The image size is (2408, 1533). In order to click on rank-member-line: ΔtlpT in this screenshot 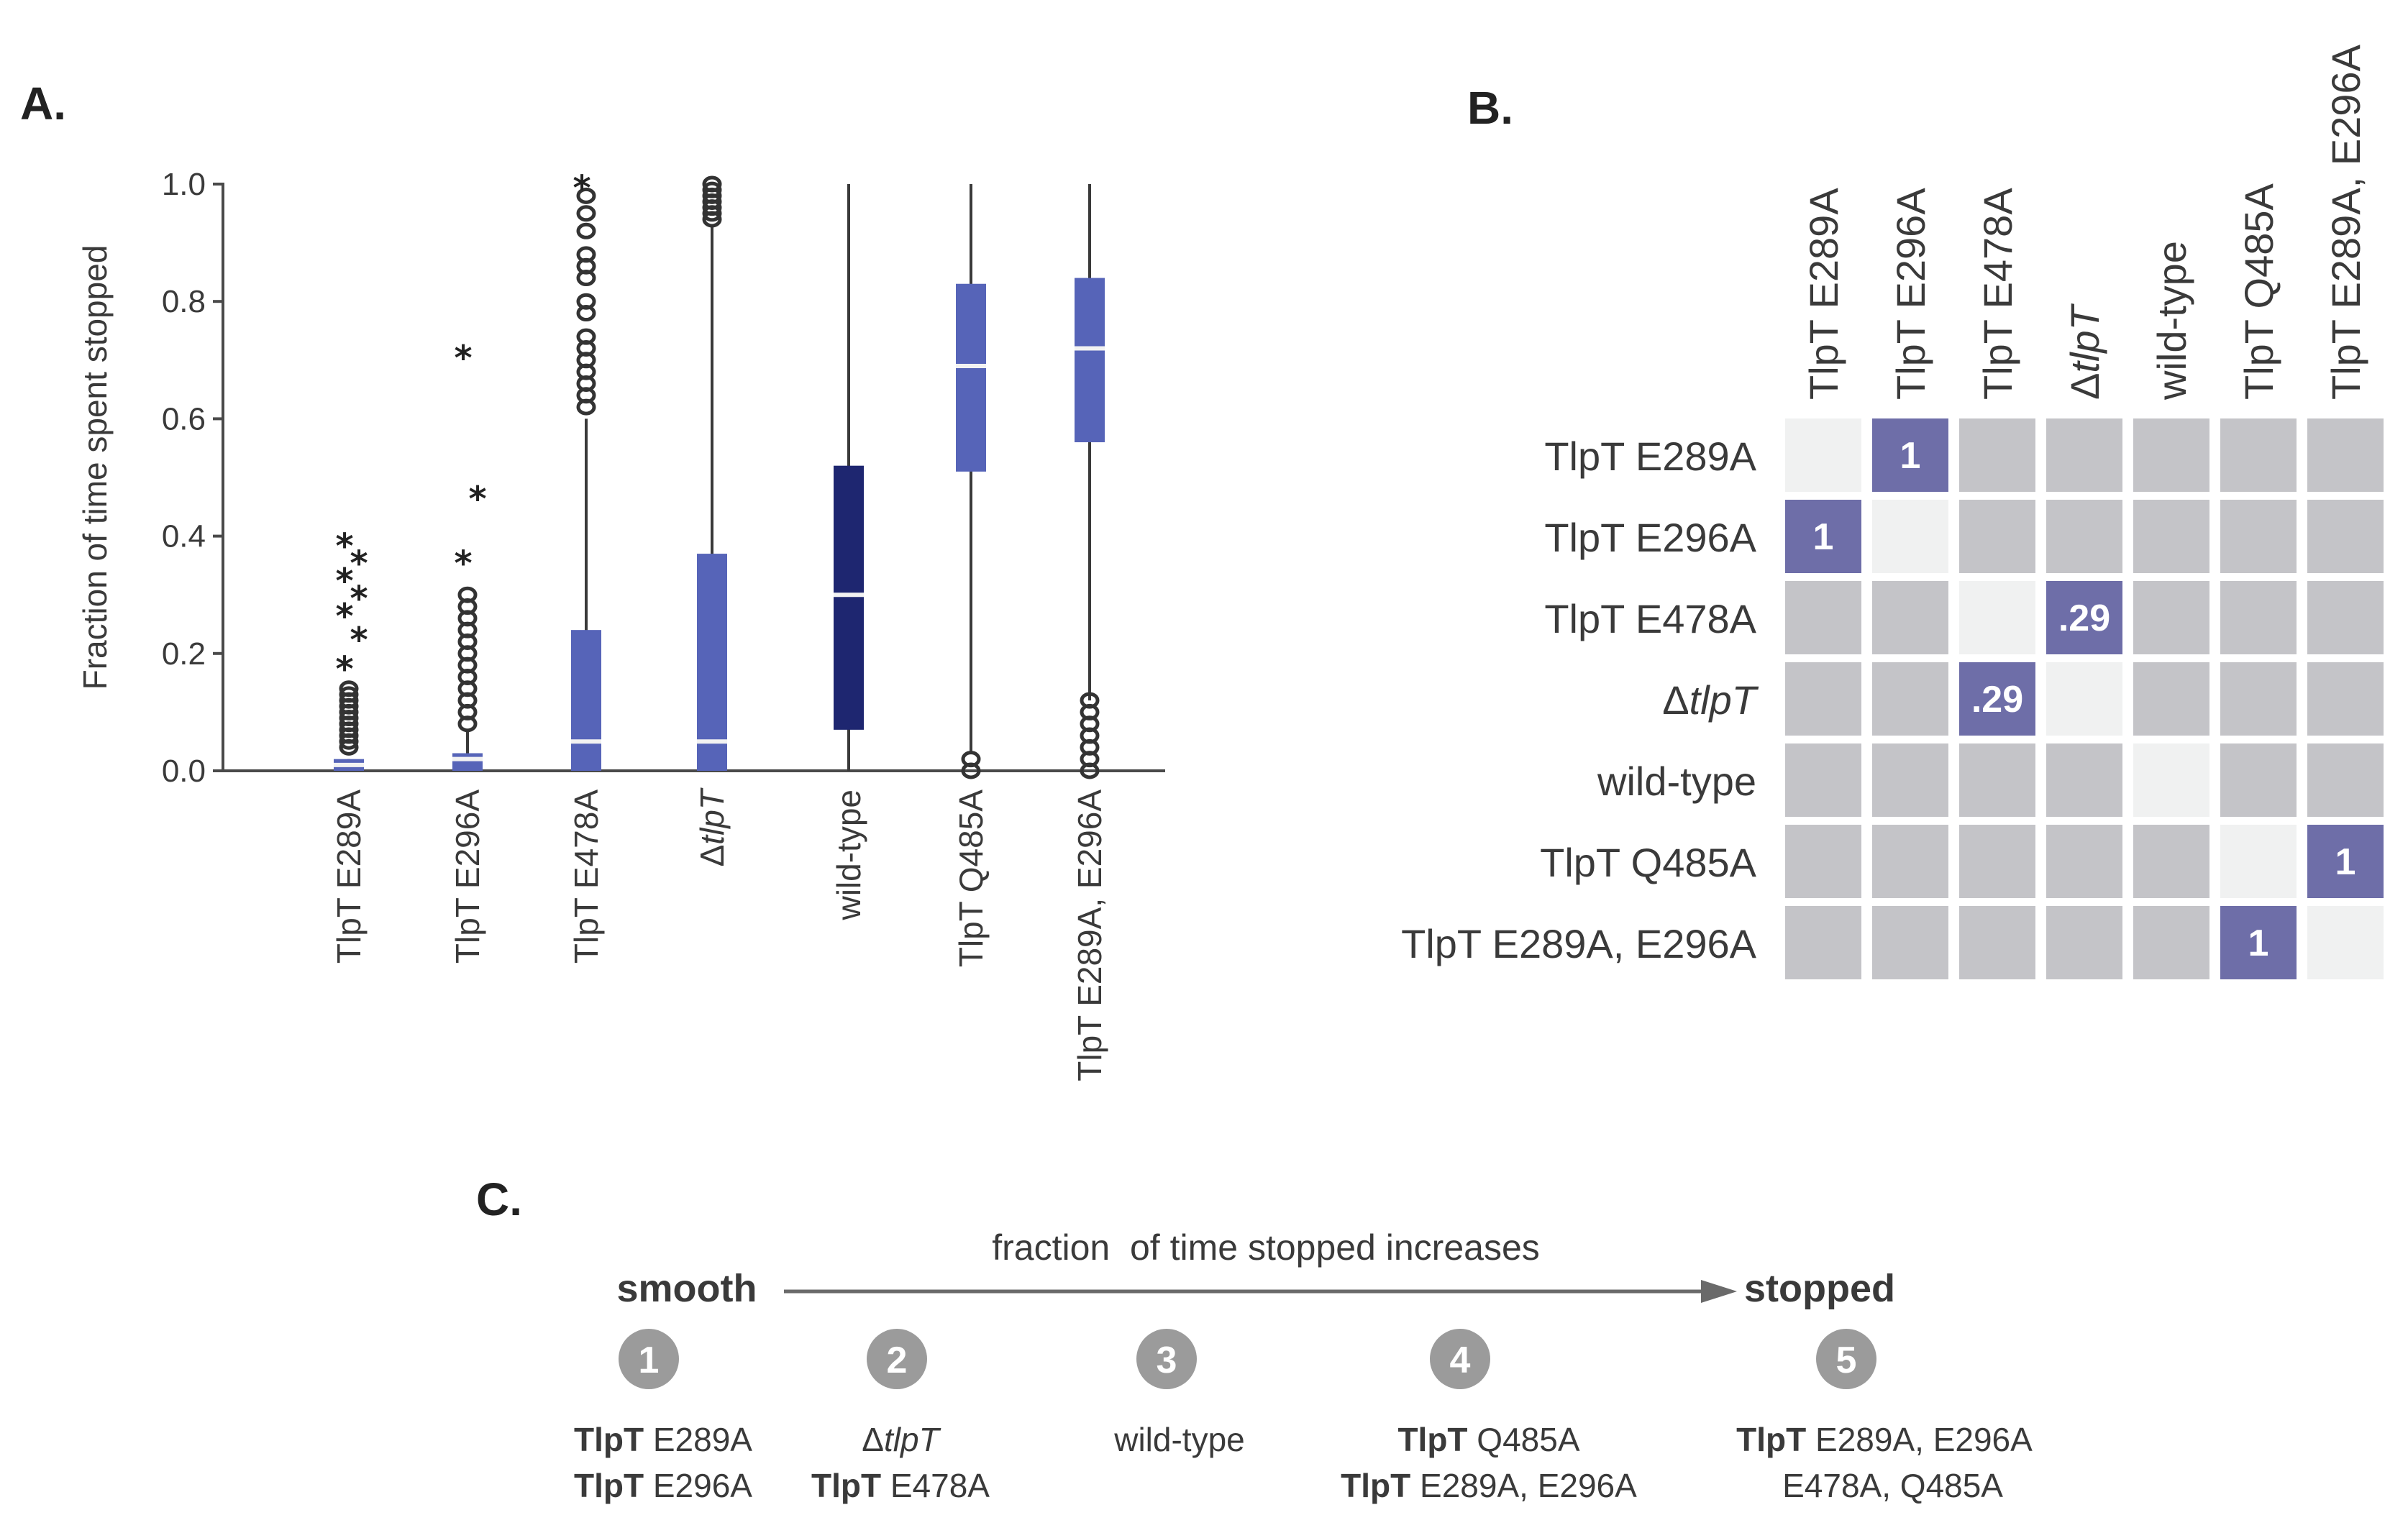, I will do `click(901, 1439)`.